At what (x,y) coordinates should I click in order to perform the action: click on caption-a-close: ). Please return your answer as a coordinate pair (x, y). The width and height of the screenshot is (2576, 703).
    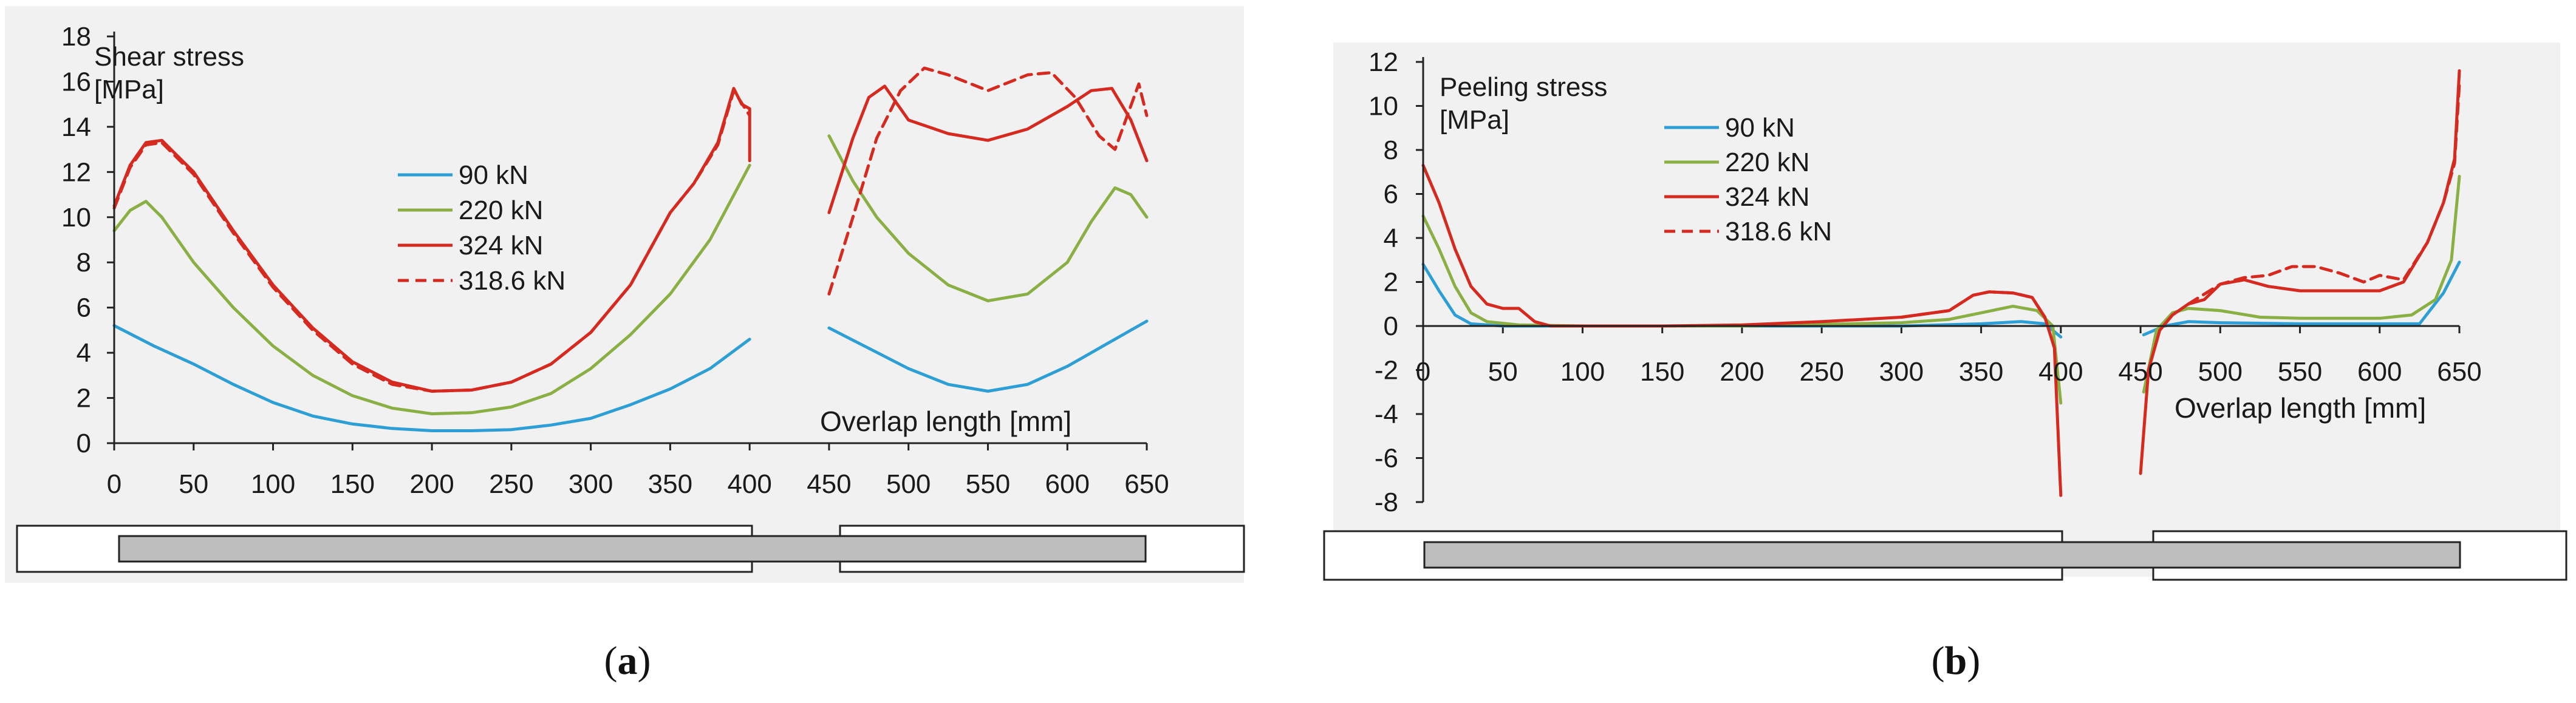
    Looking at the image, I should click on (644, 661).